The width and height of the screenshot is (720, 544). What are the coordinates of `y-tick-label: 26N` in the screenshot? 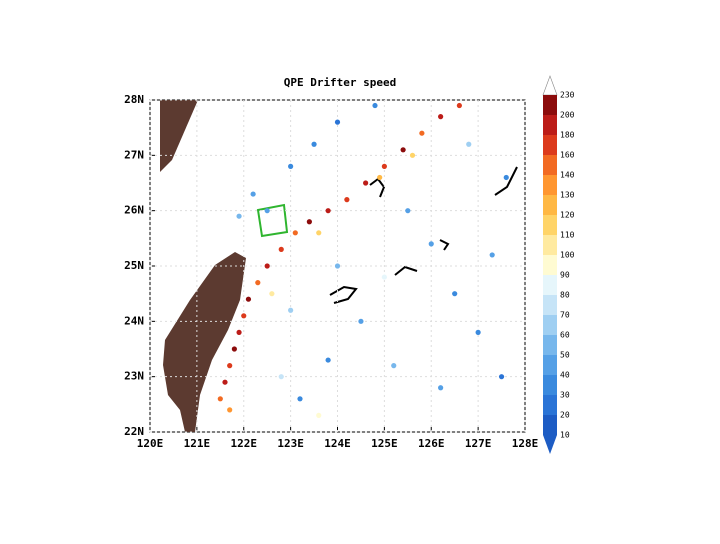 It's located at (134, 210).